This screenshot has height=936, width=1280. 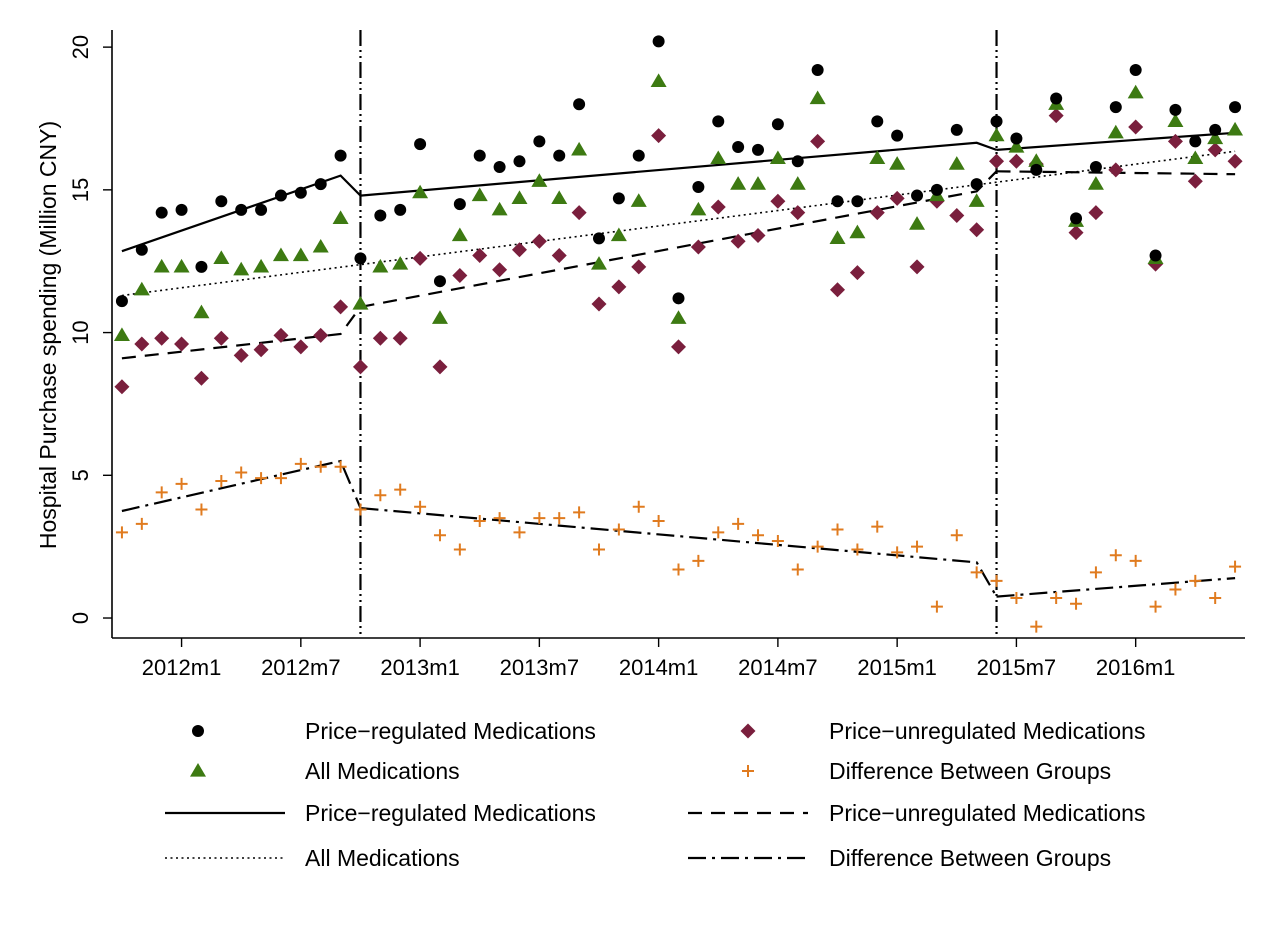 I want to click on y-axis-label: Hospital Purchase spending (Million CNY), so click(x=48, y=335).